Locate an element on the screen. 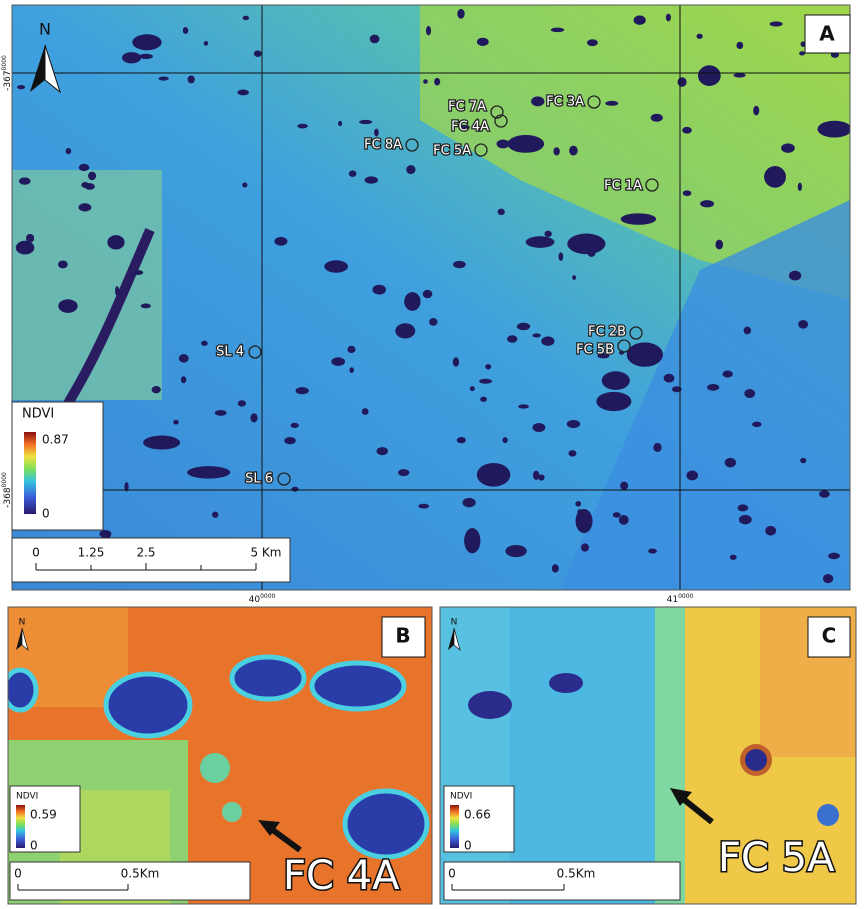  site-label: SL 6 is located at coordinates (259, 479).